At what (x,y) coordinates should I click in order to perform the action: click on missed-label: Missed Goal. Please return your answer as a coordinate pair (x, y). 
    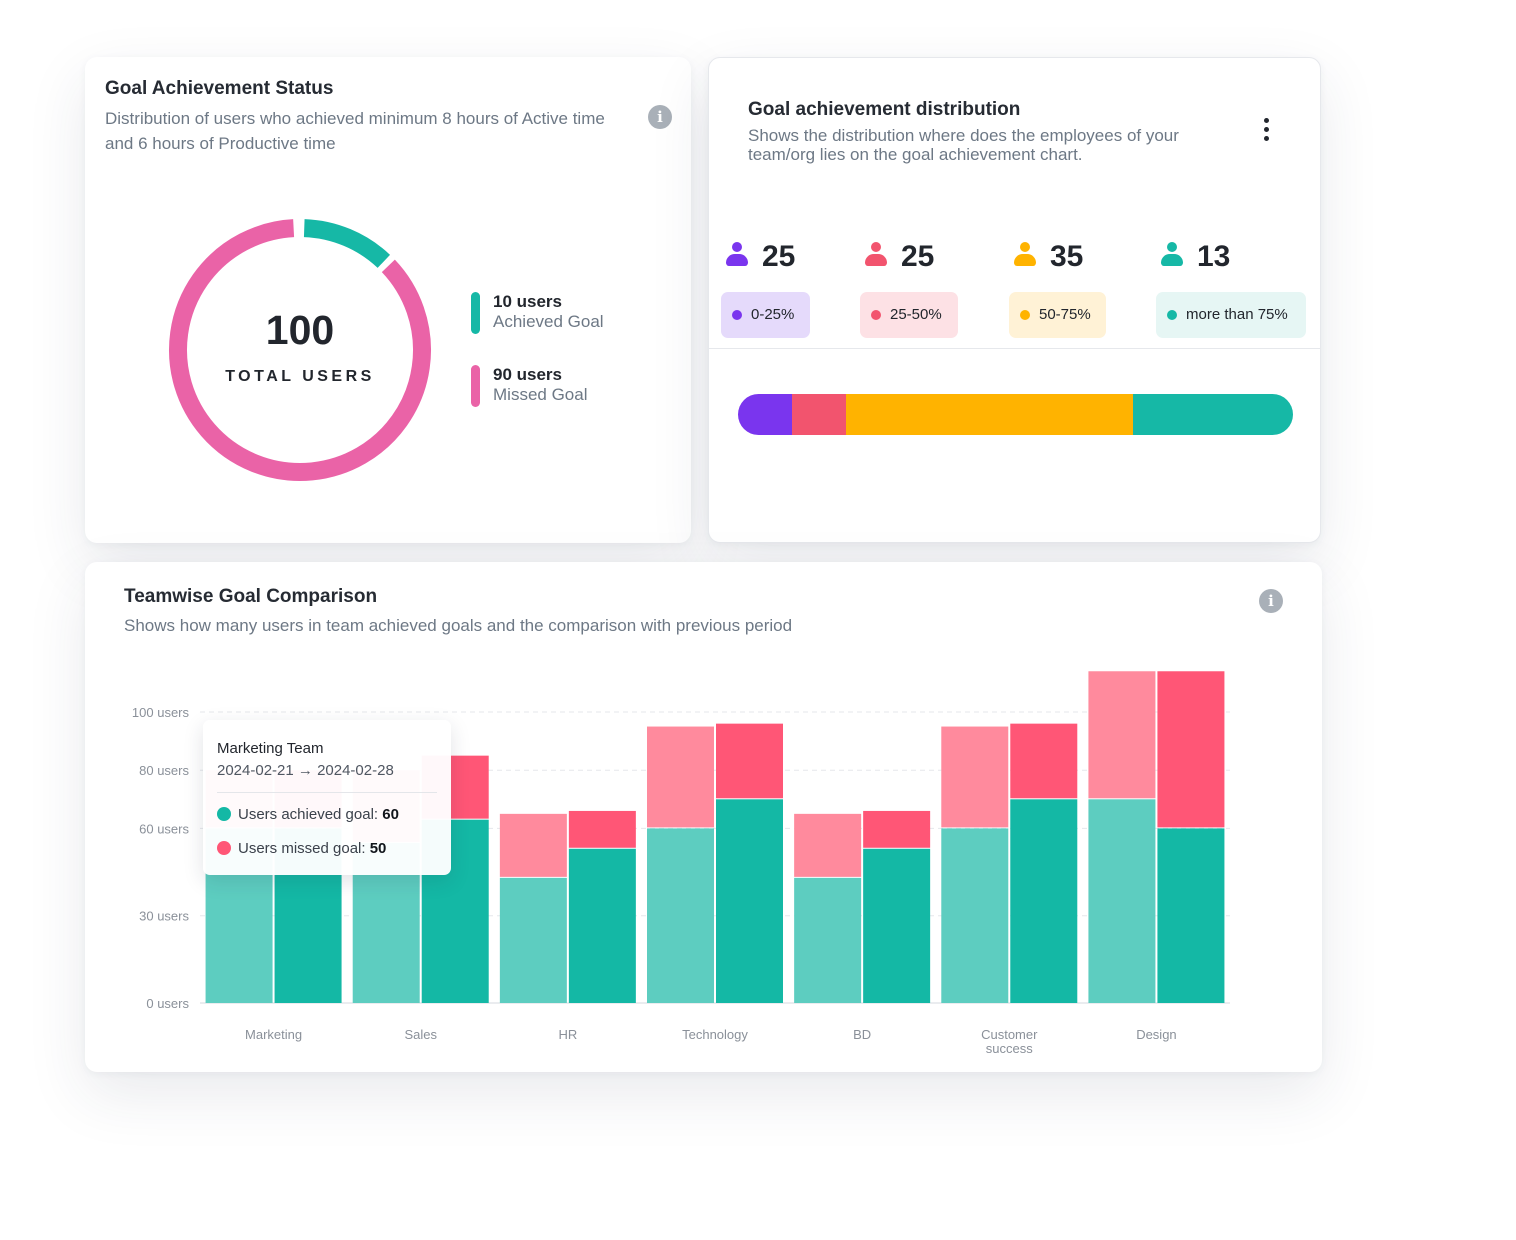
    Looking at the image, I should click on (540, 394).